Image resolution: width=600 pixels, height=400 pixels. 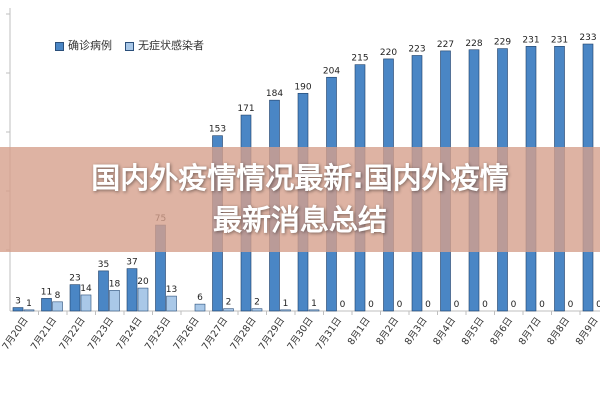 What do you see at coordinates (444, 331) in the screenshot?
I see `x-tick-label: 8月4日` at bounding box center [444, 331].